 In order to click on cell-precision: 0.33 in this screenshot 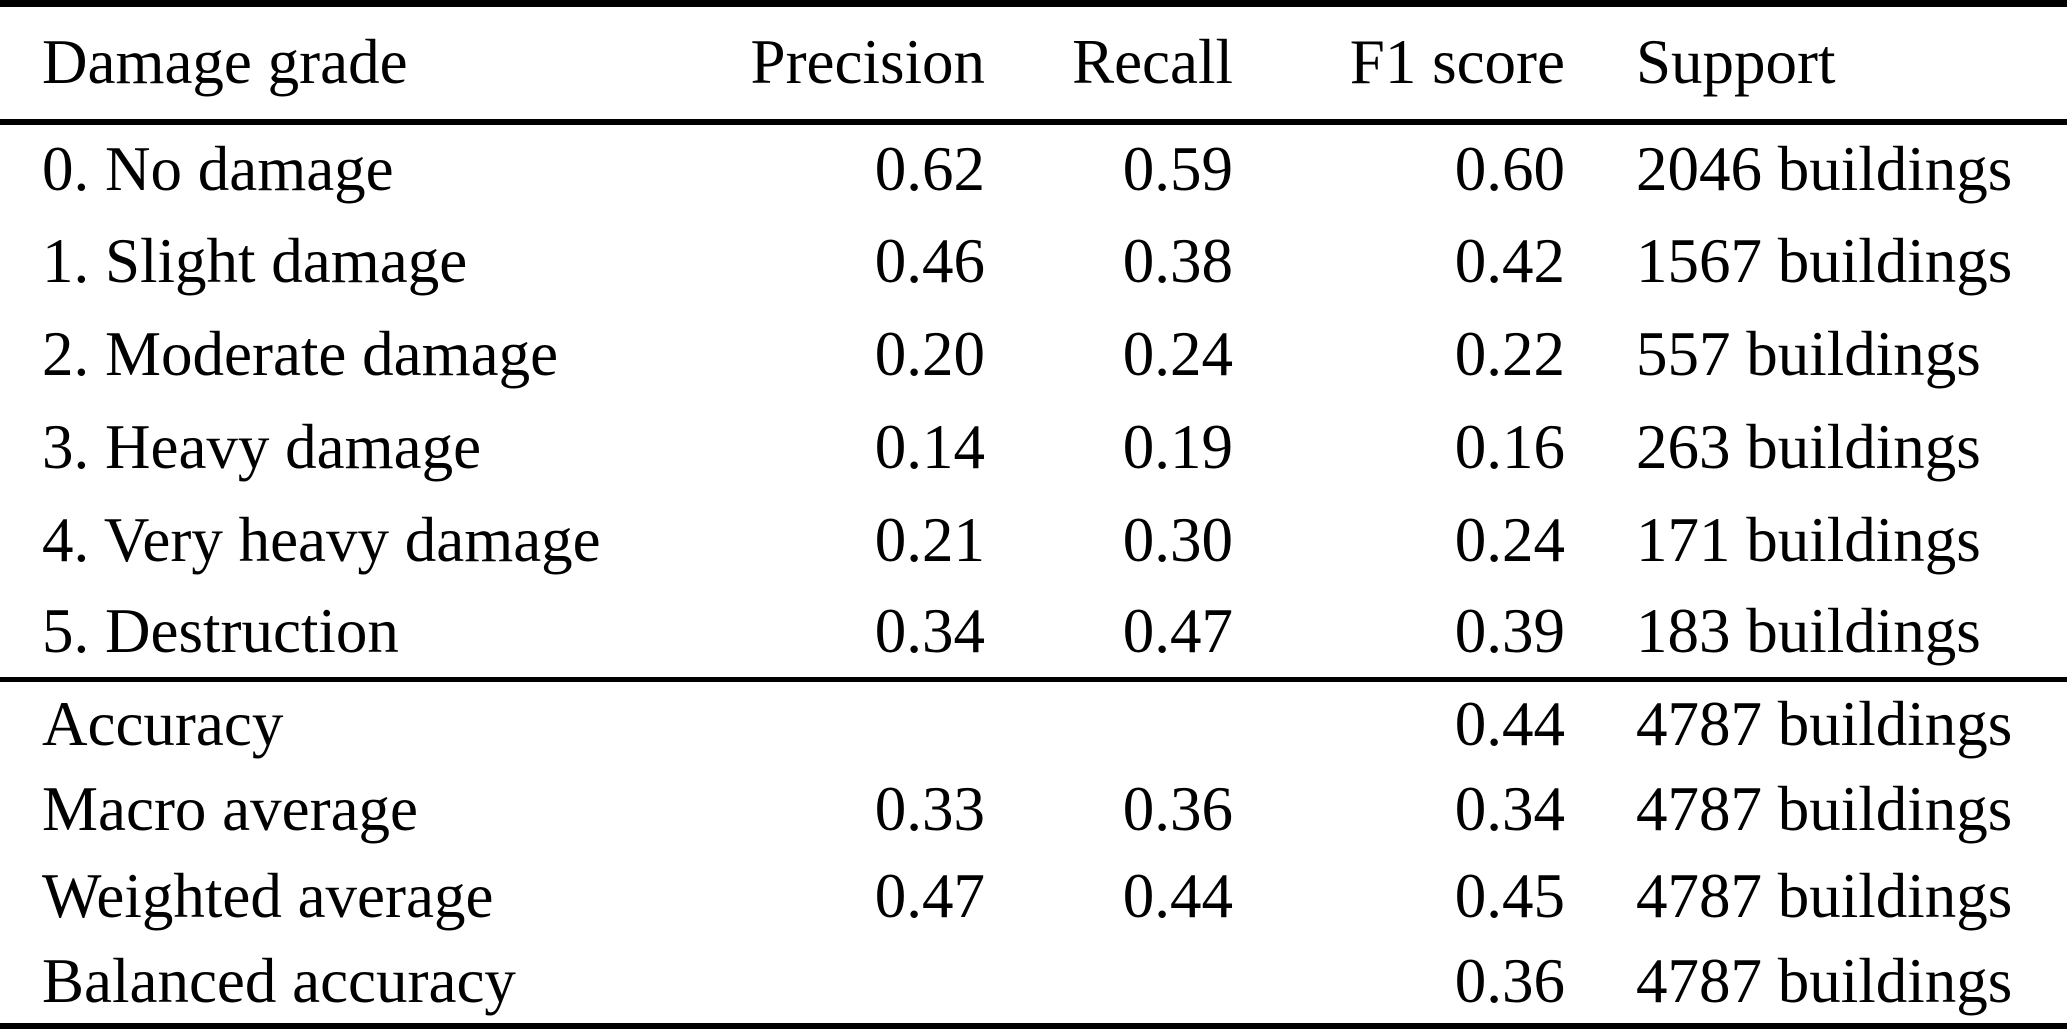, I will do `click(929, 808)`.